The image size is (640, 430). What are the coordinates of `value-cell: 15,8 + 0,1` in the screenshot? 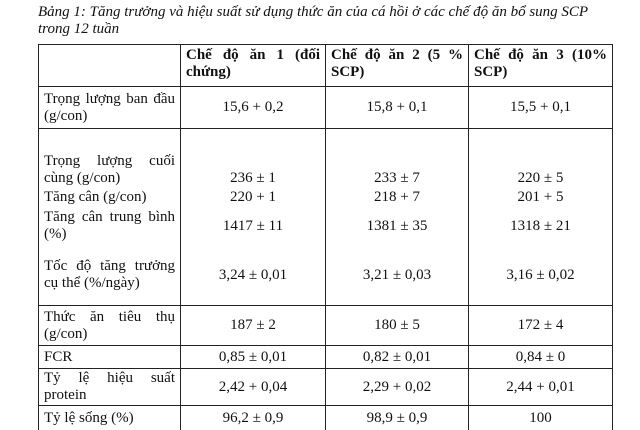 It's located at (397, 107).